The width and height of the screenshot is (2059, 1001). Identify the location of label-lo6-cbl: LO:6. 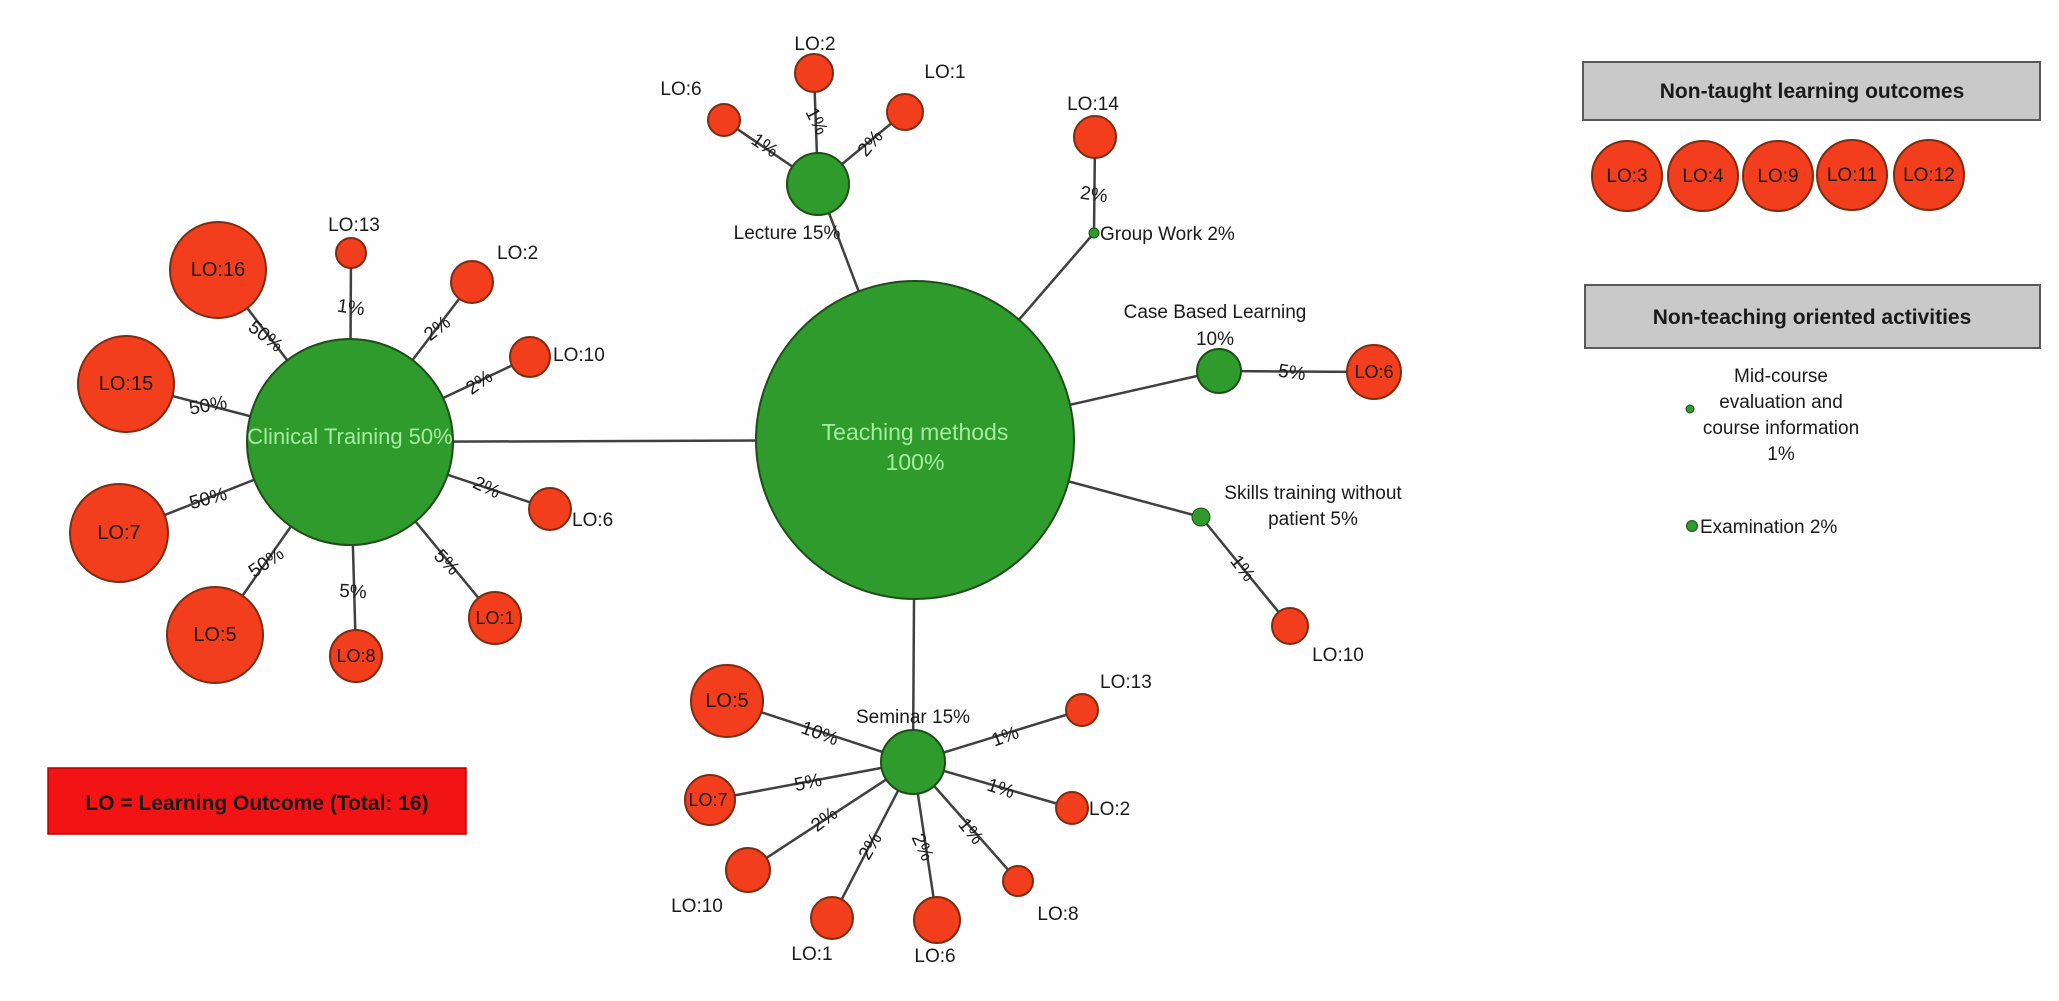
(1373, 372).